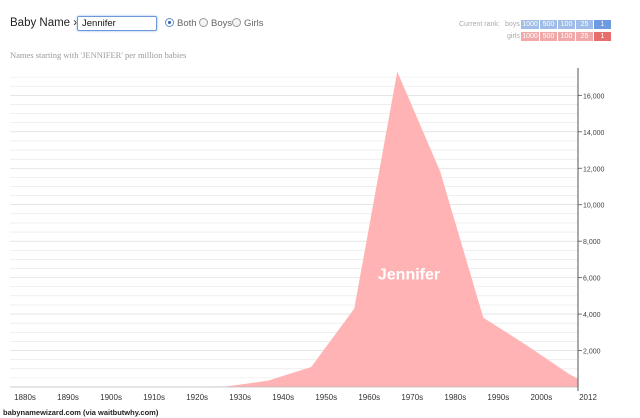 Image resolution: width=640 pixels, height=418 pixels. What do you see at coordinates (603, 24) in the screenshot?
I see `rank-boys-1: 1` at bounding box center [603, 24].